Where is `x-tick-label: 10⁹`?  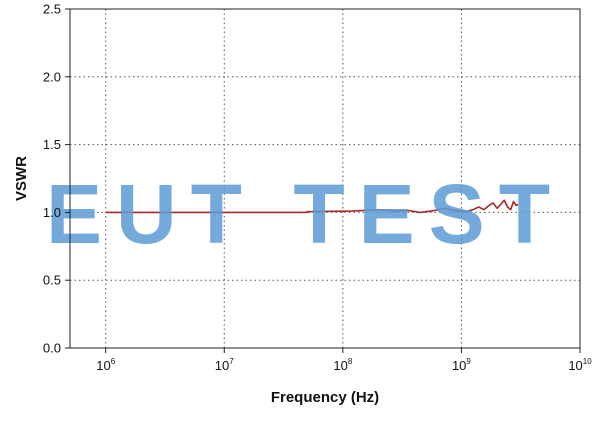 x-tick-label: 10⁹ is located at coordinates (461, 365).